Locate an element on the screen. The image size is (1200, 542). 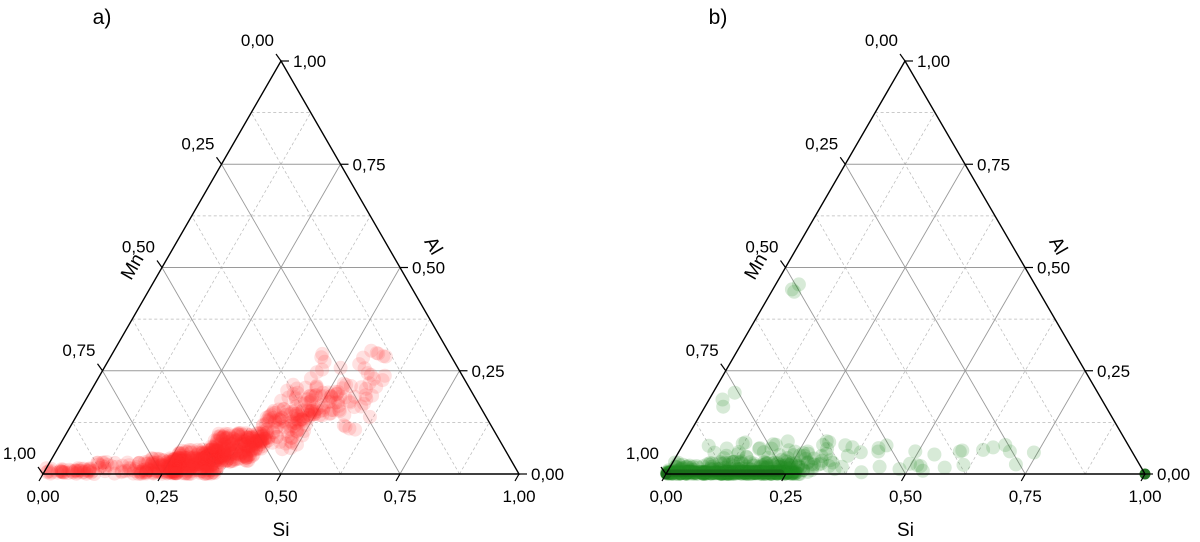
tick-mn is located at coordinates (723, 367).